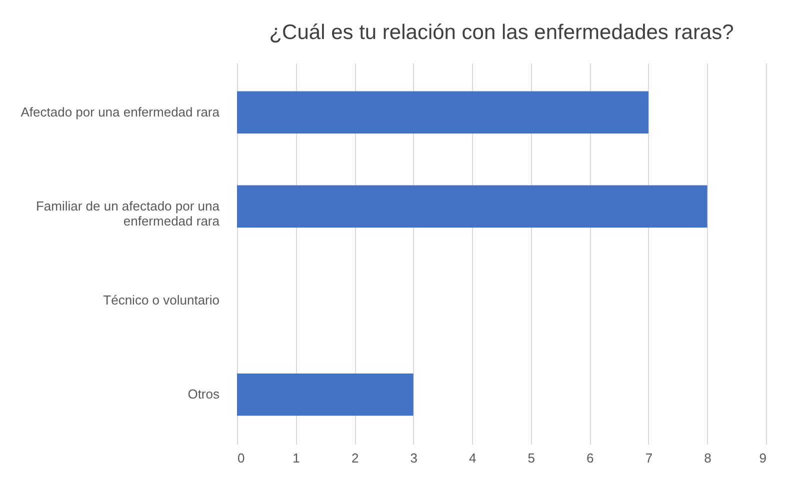  I want to click on y-tick-label: Técnico o voluntario, so click(161, 300).